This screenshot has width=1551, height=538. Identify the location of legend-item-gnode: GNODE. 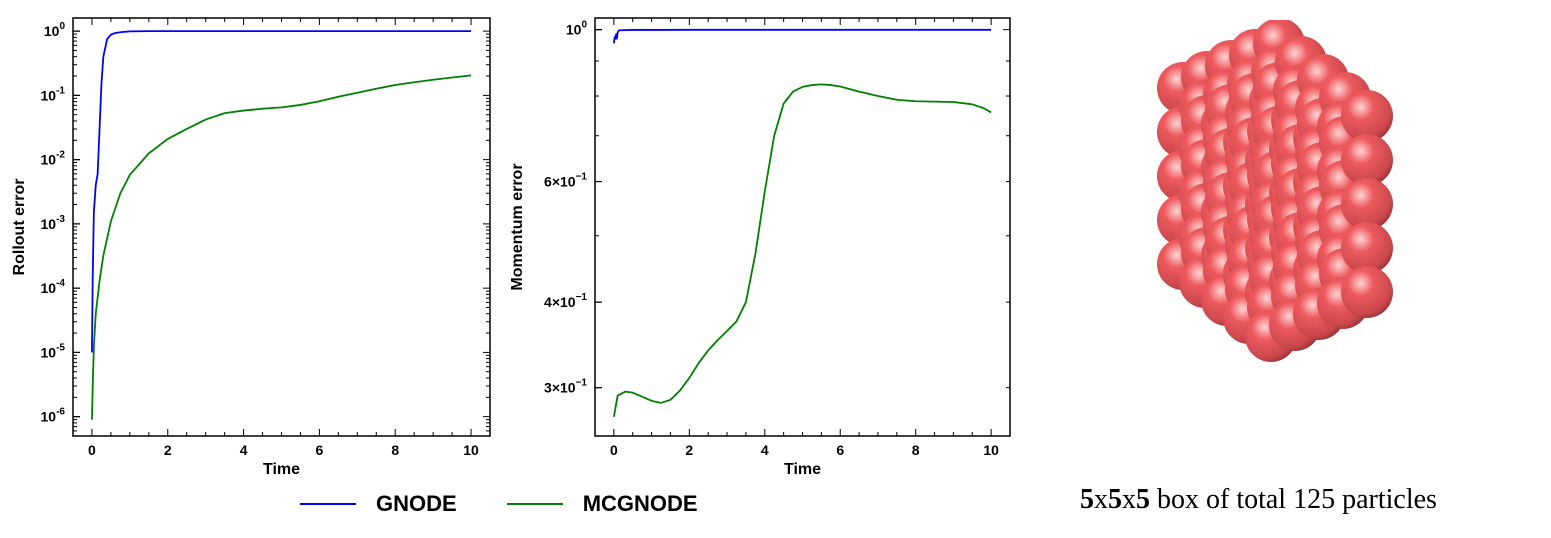
(378, 504).